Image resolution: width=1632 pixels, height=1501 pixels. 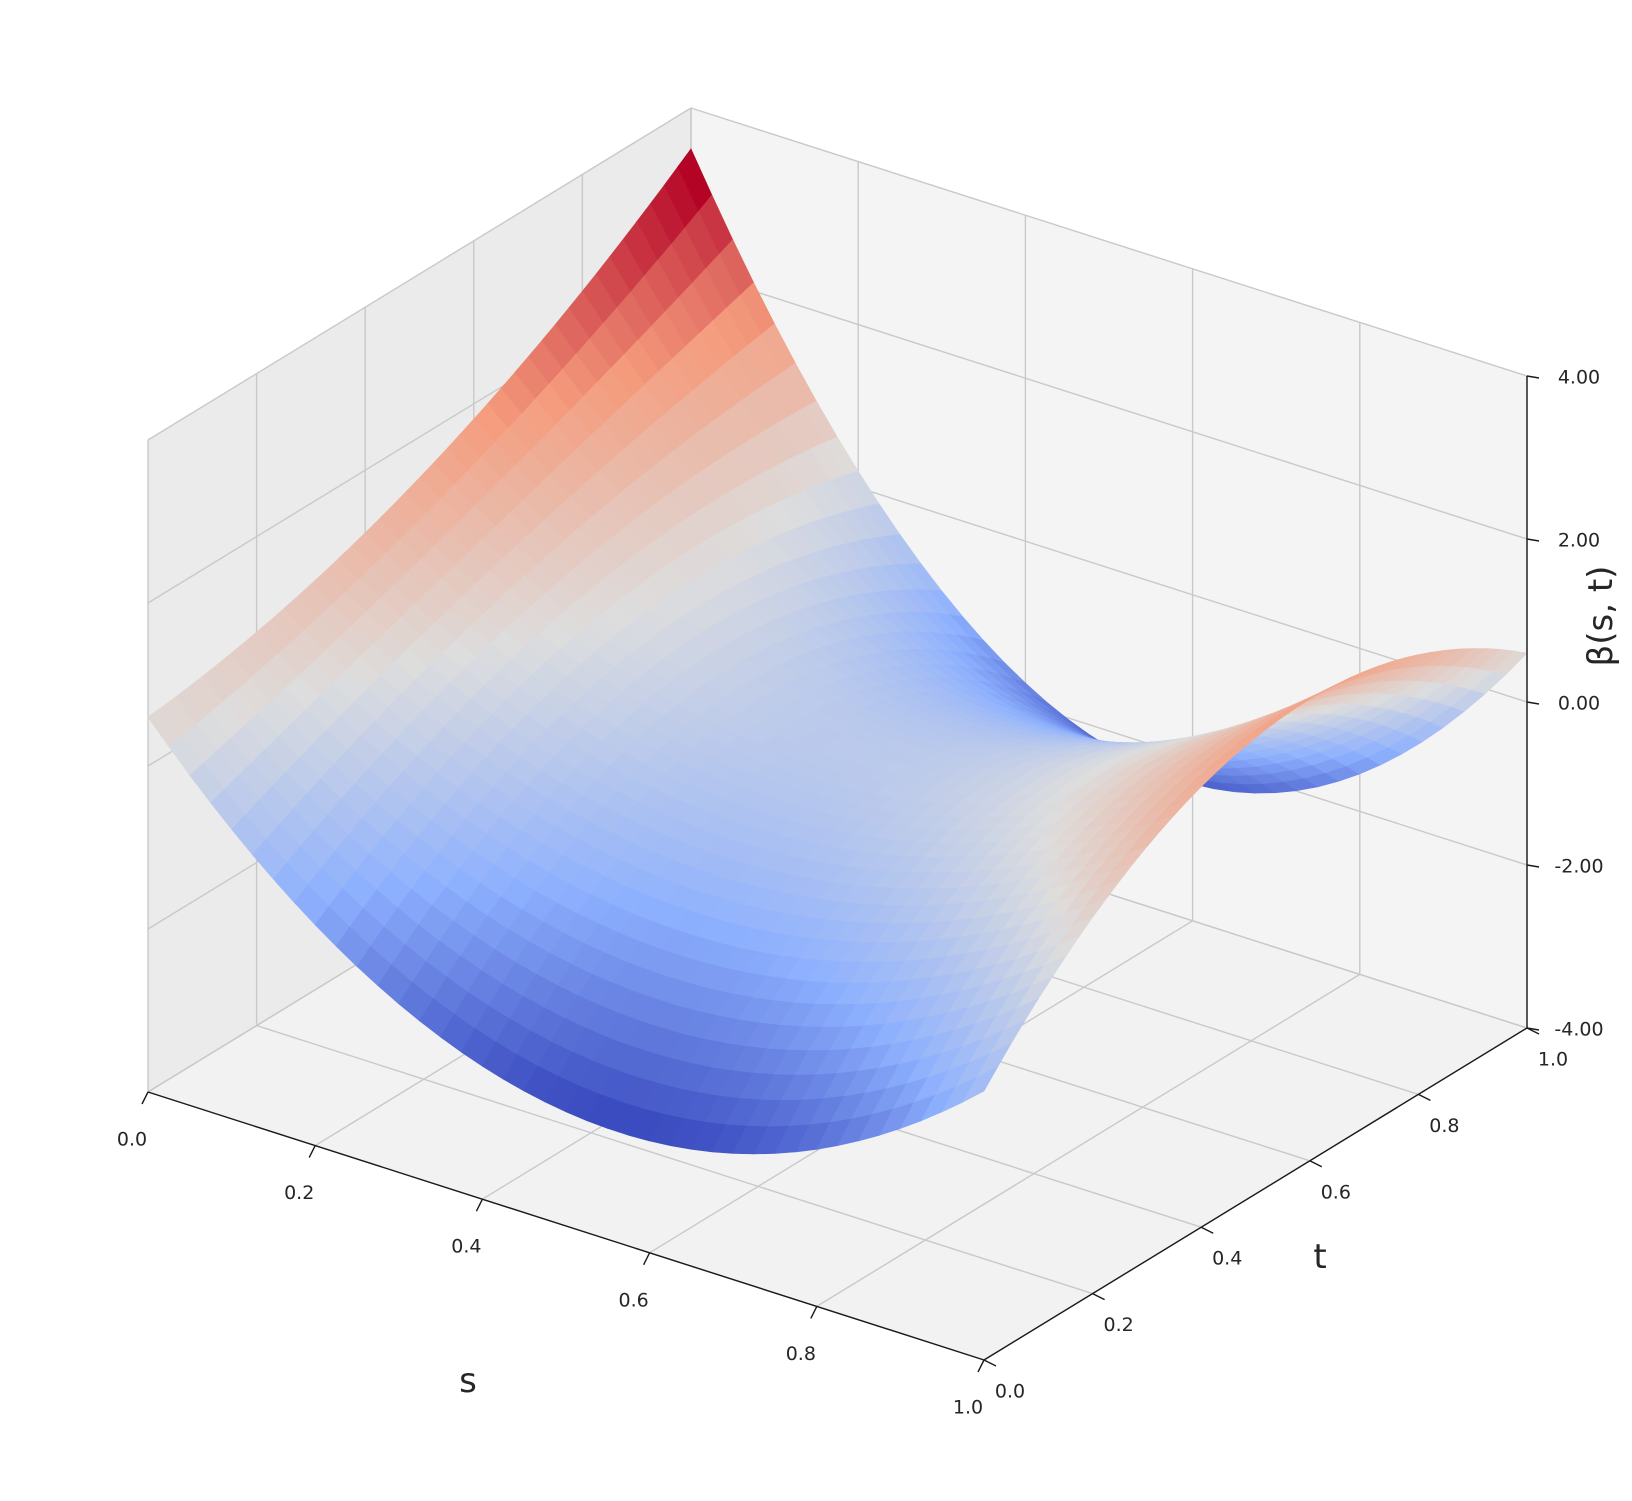 What do you see at coordinates (1578, 867) in the screenshot?
I see `z-tick-label: -2.00` at bounding box center [1578, 867].